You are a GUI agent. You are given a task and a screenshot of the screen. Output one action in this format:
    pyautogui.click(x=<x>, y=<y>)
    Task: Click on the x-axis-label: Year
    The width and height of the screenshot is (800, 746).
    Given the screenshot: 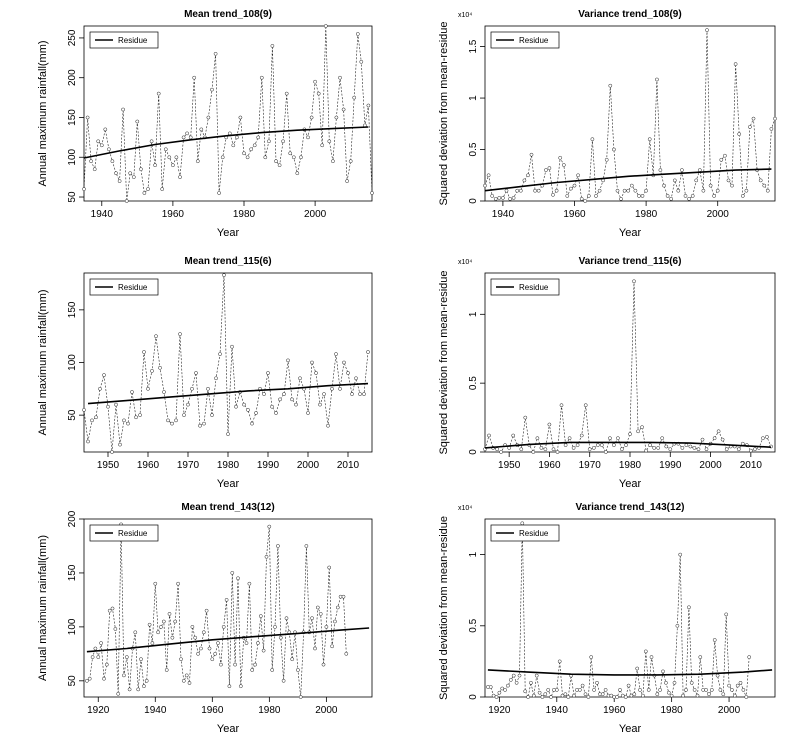 What is the action you would take?
    pyautogui.click(x=630, y=484)
    